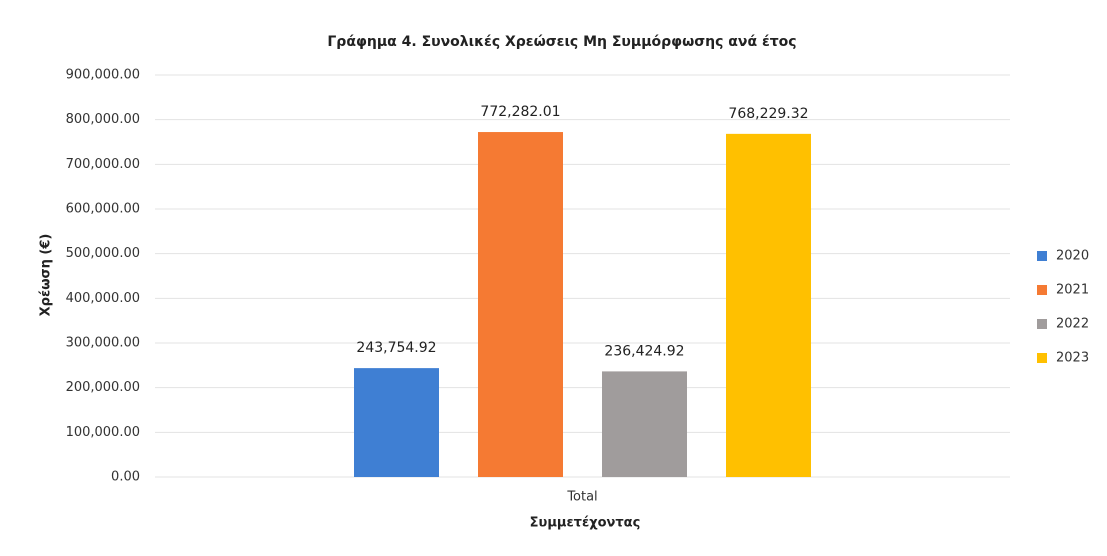  Describe the element at coordinates (103, 343) in the screenshot. I see `y-tick-label: 300,000.00` at that location.